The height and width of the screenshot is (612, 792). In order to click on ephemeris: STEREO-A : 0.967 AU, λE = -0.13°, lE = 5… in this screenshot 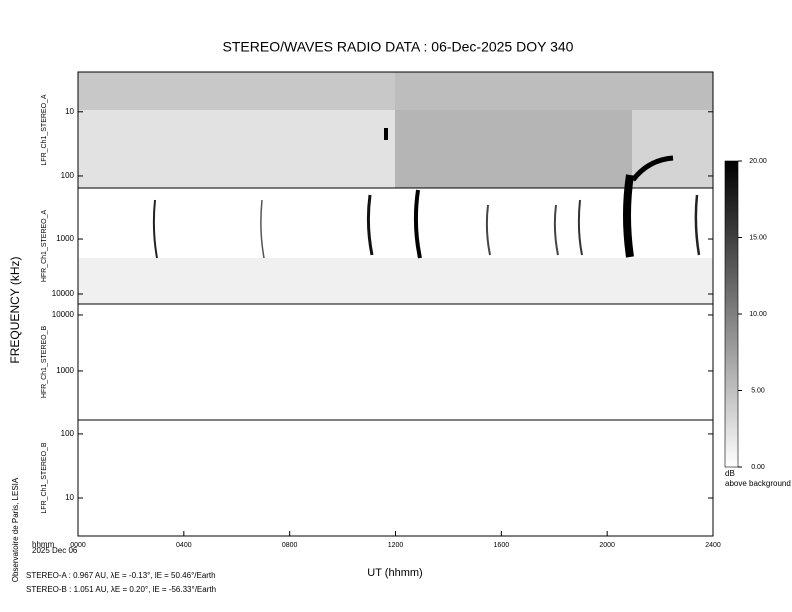, I will do `click(121, 575)`.